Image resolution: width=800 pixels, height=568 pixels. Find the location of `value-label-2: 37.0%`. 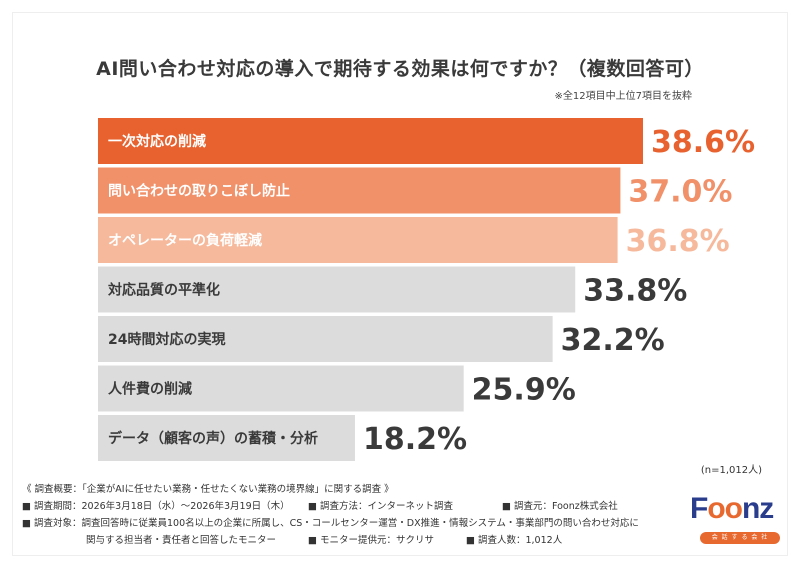

value-label-2: 37.0% is located at coordinates (680, 192).